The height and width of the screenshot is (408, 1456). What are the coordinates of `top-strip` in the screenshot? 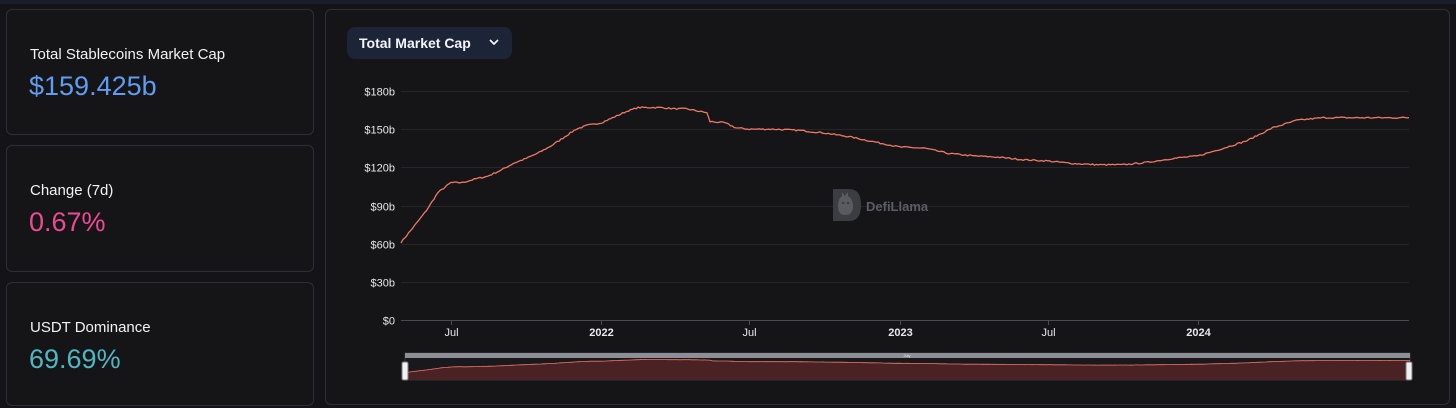 It's located at (728, 2).